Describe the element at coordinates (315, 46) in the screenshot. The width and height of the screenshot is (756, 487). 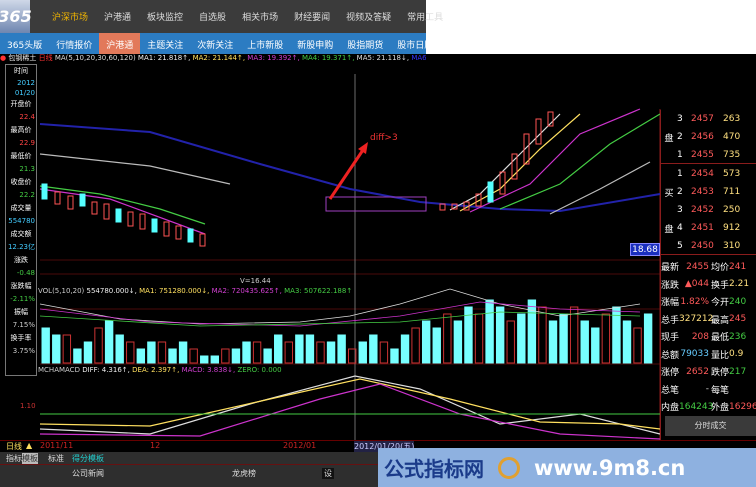
I see `tab-ipo-subscribe: 新股申购` at that location.